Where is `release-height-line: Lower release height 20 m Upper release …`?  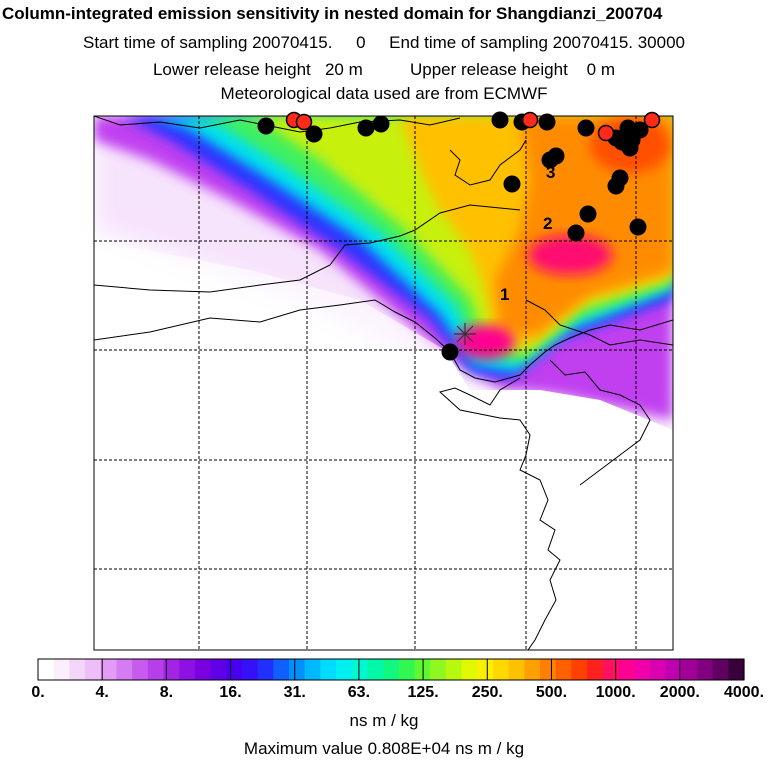
release-height-line: Lower release height 20 m Upper release … is located at coordinates (384, 69).